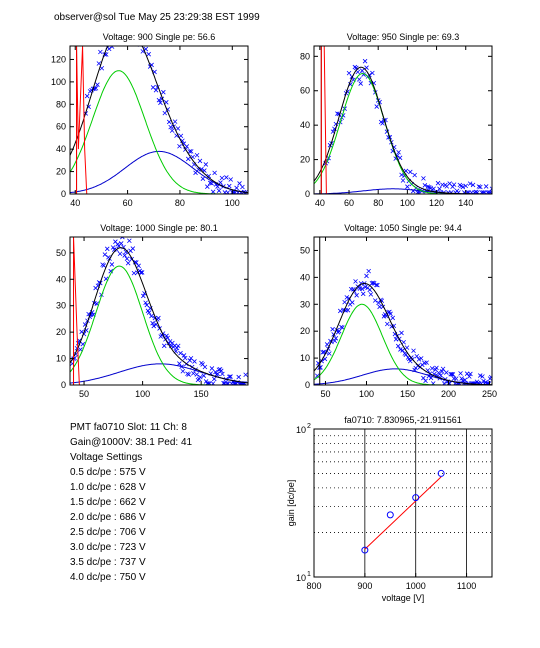 This screenshot has width=540, height=648. I want to click on y-tick-exponent: 1, so click(309, 574).